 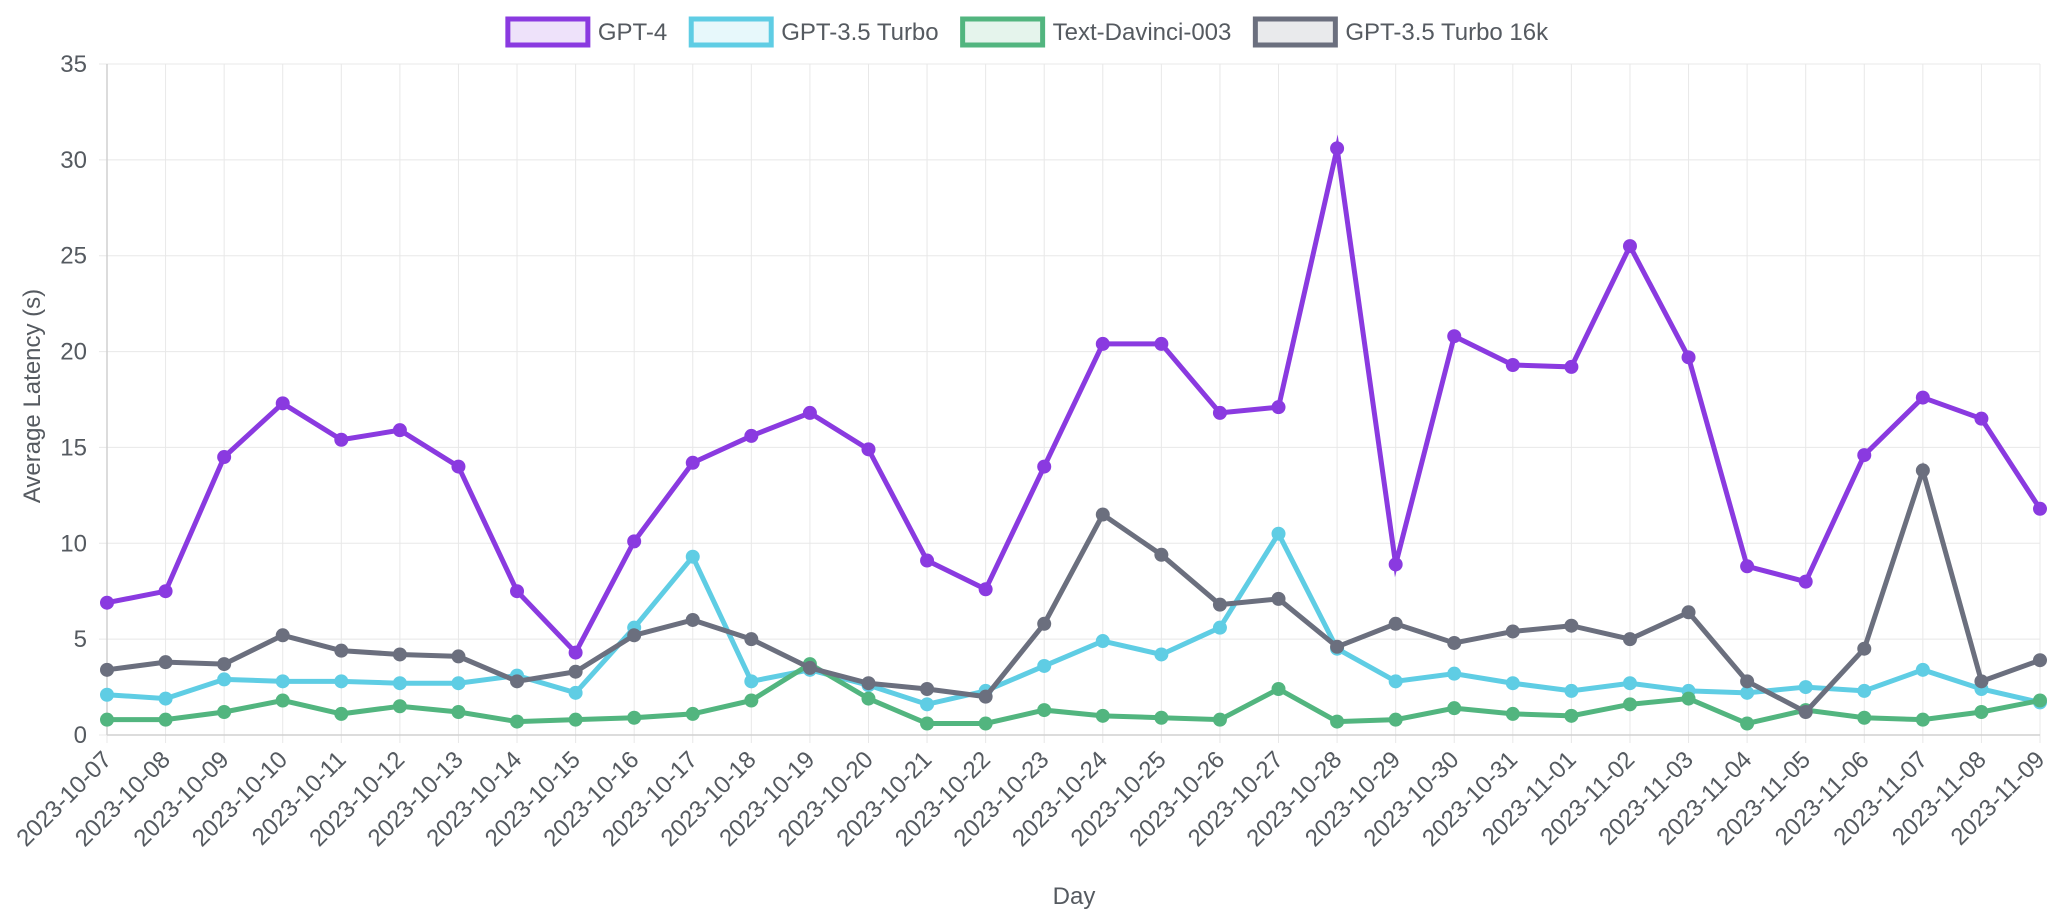 I want to click on legend-item: Text-Davinci-003, so click(x=1096, y=32).